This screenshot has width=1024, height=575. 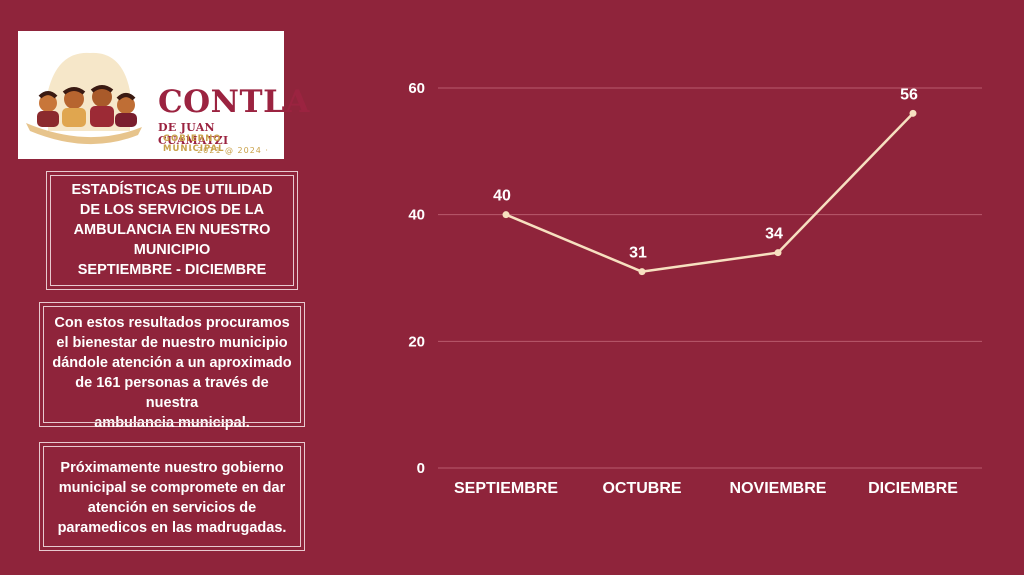 I want to click on future-line: atención en servicios de, so click(x=172, y=508).